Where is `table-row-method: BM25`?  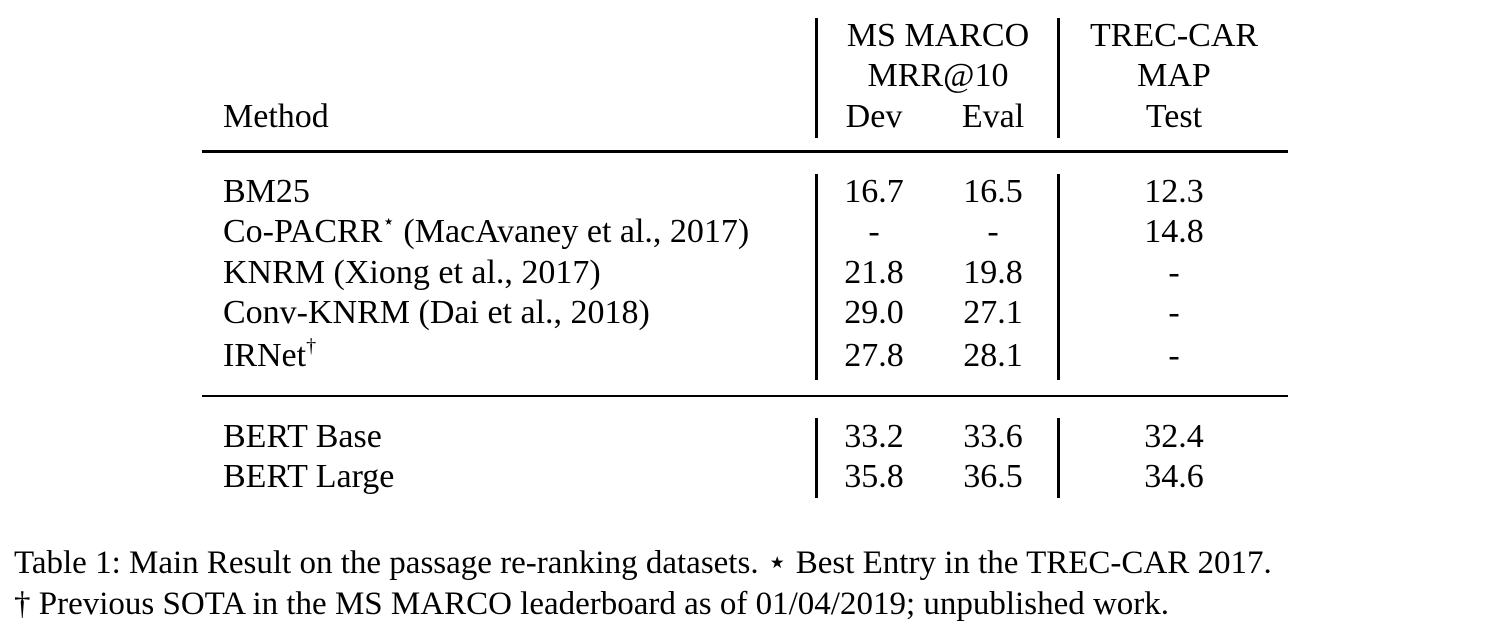 table-row-method: BM25 is located at coordinates (266, 191).